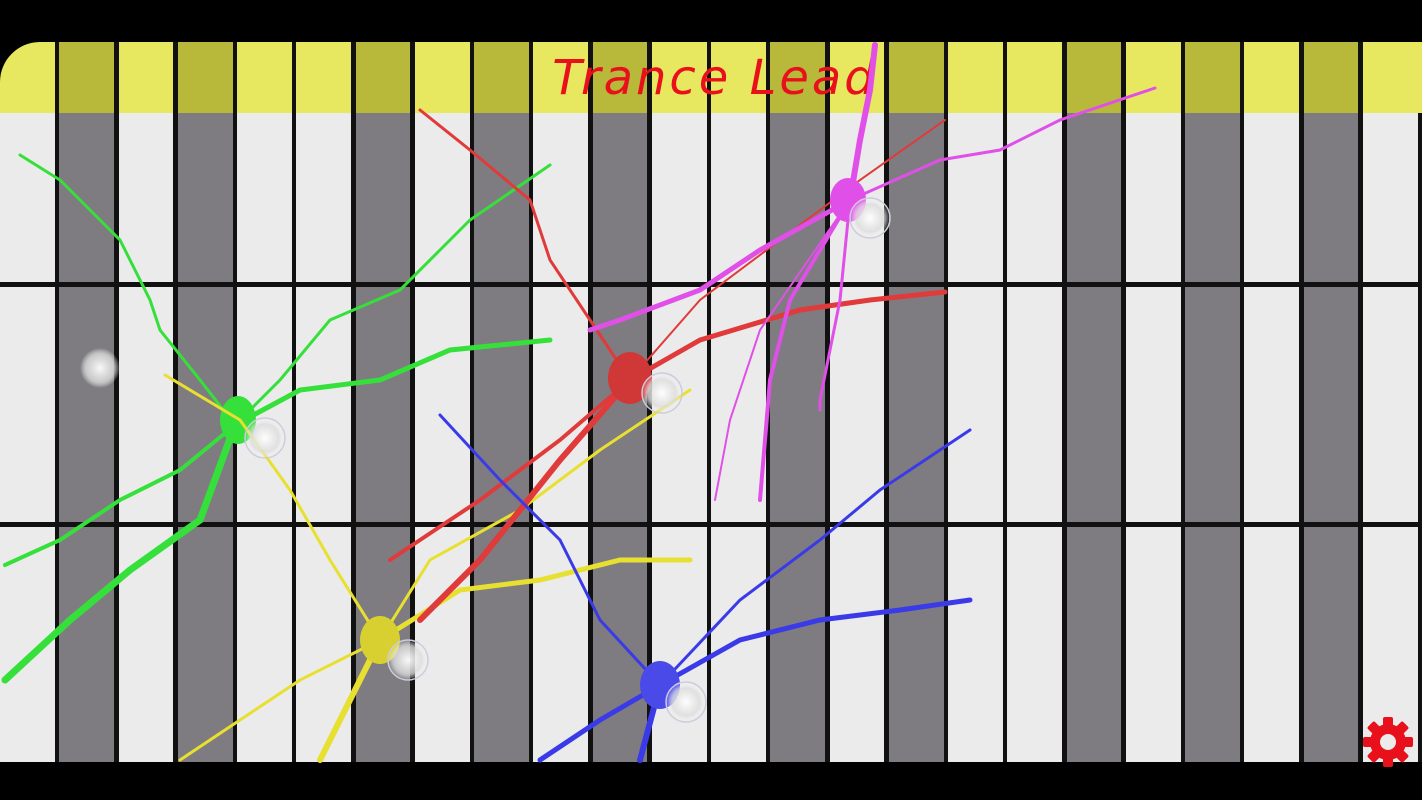 Image resolution: width=1422 pixels, height=800 pixels. I want to click on key-cell-row3-col15, so click(857, 644).